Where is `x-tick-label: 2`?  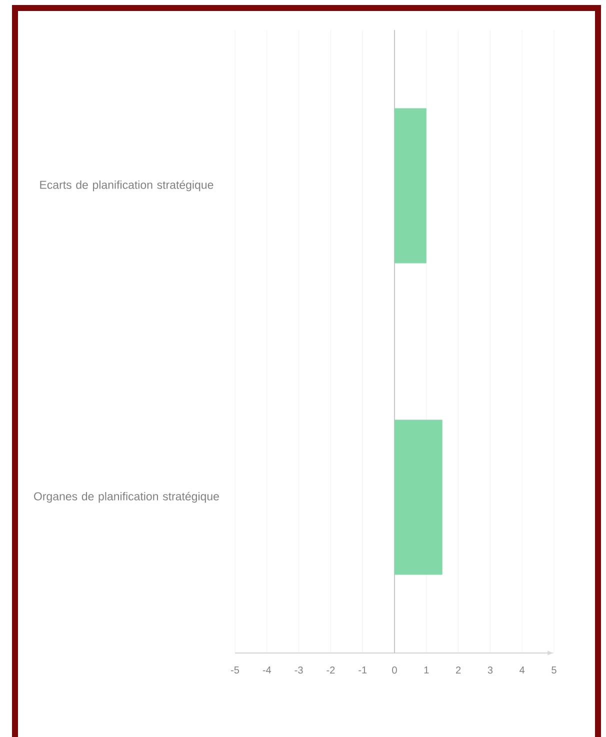
x-tick-label: 2 is located at coordinates (458, 670).